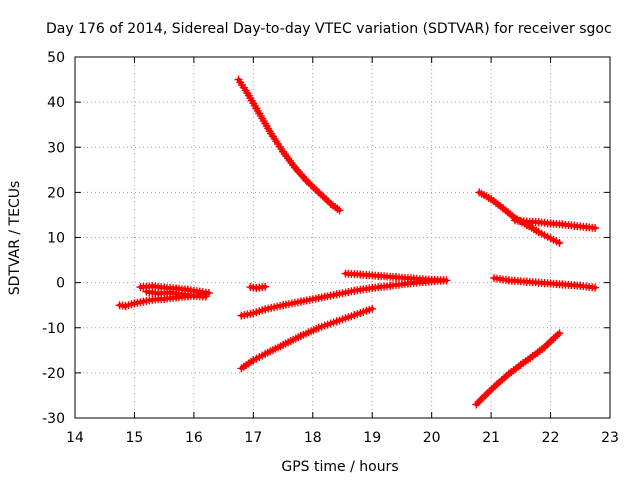  Describe the element at coordinates (253, 438) in the screenshot. I see `x-tick-label: 17` at that location.